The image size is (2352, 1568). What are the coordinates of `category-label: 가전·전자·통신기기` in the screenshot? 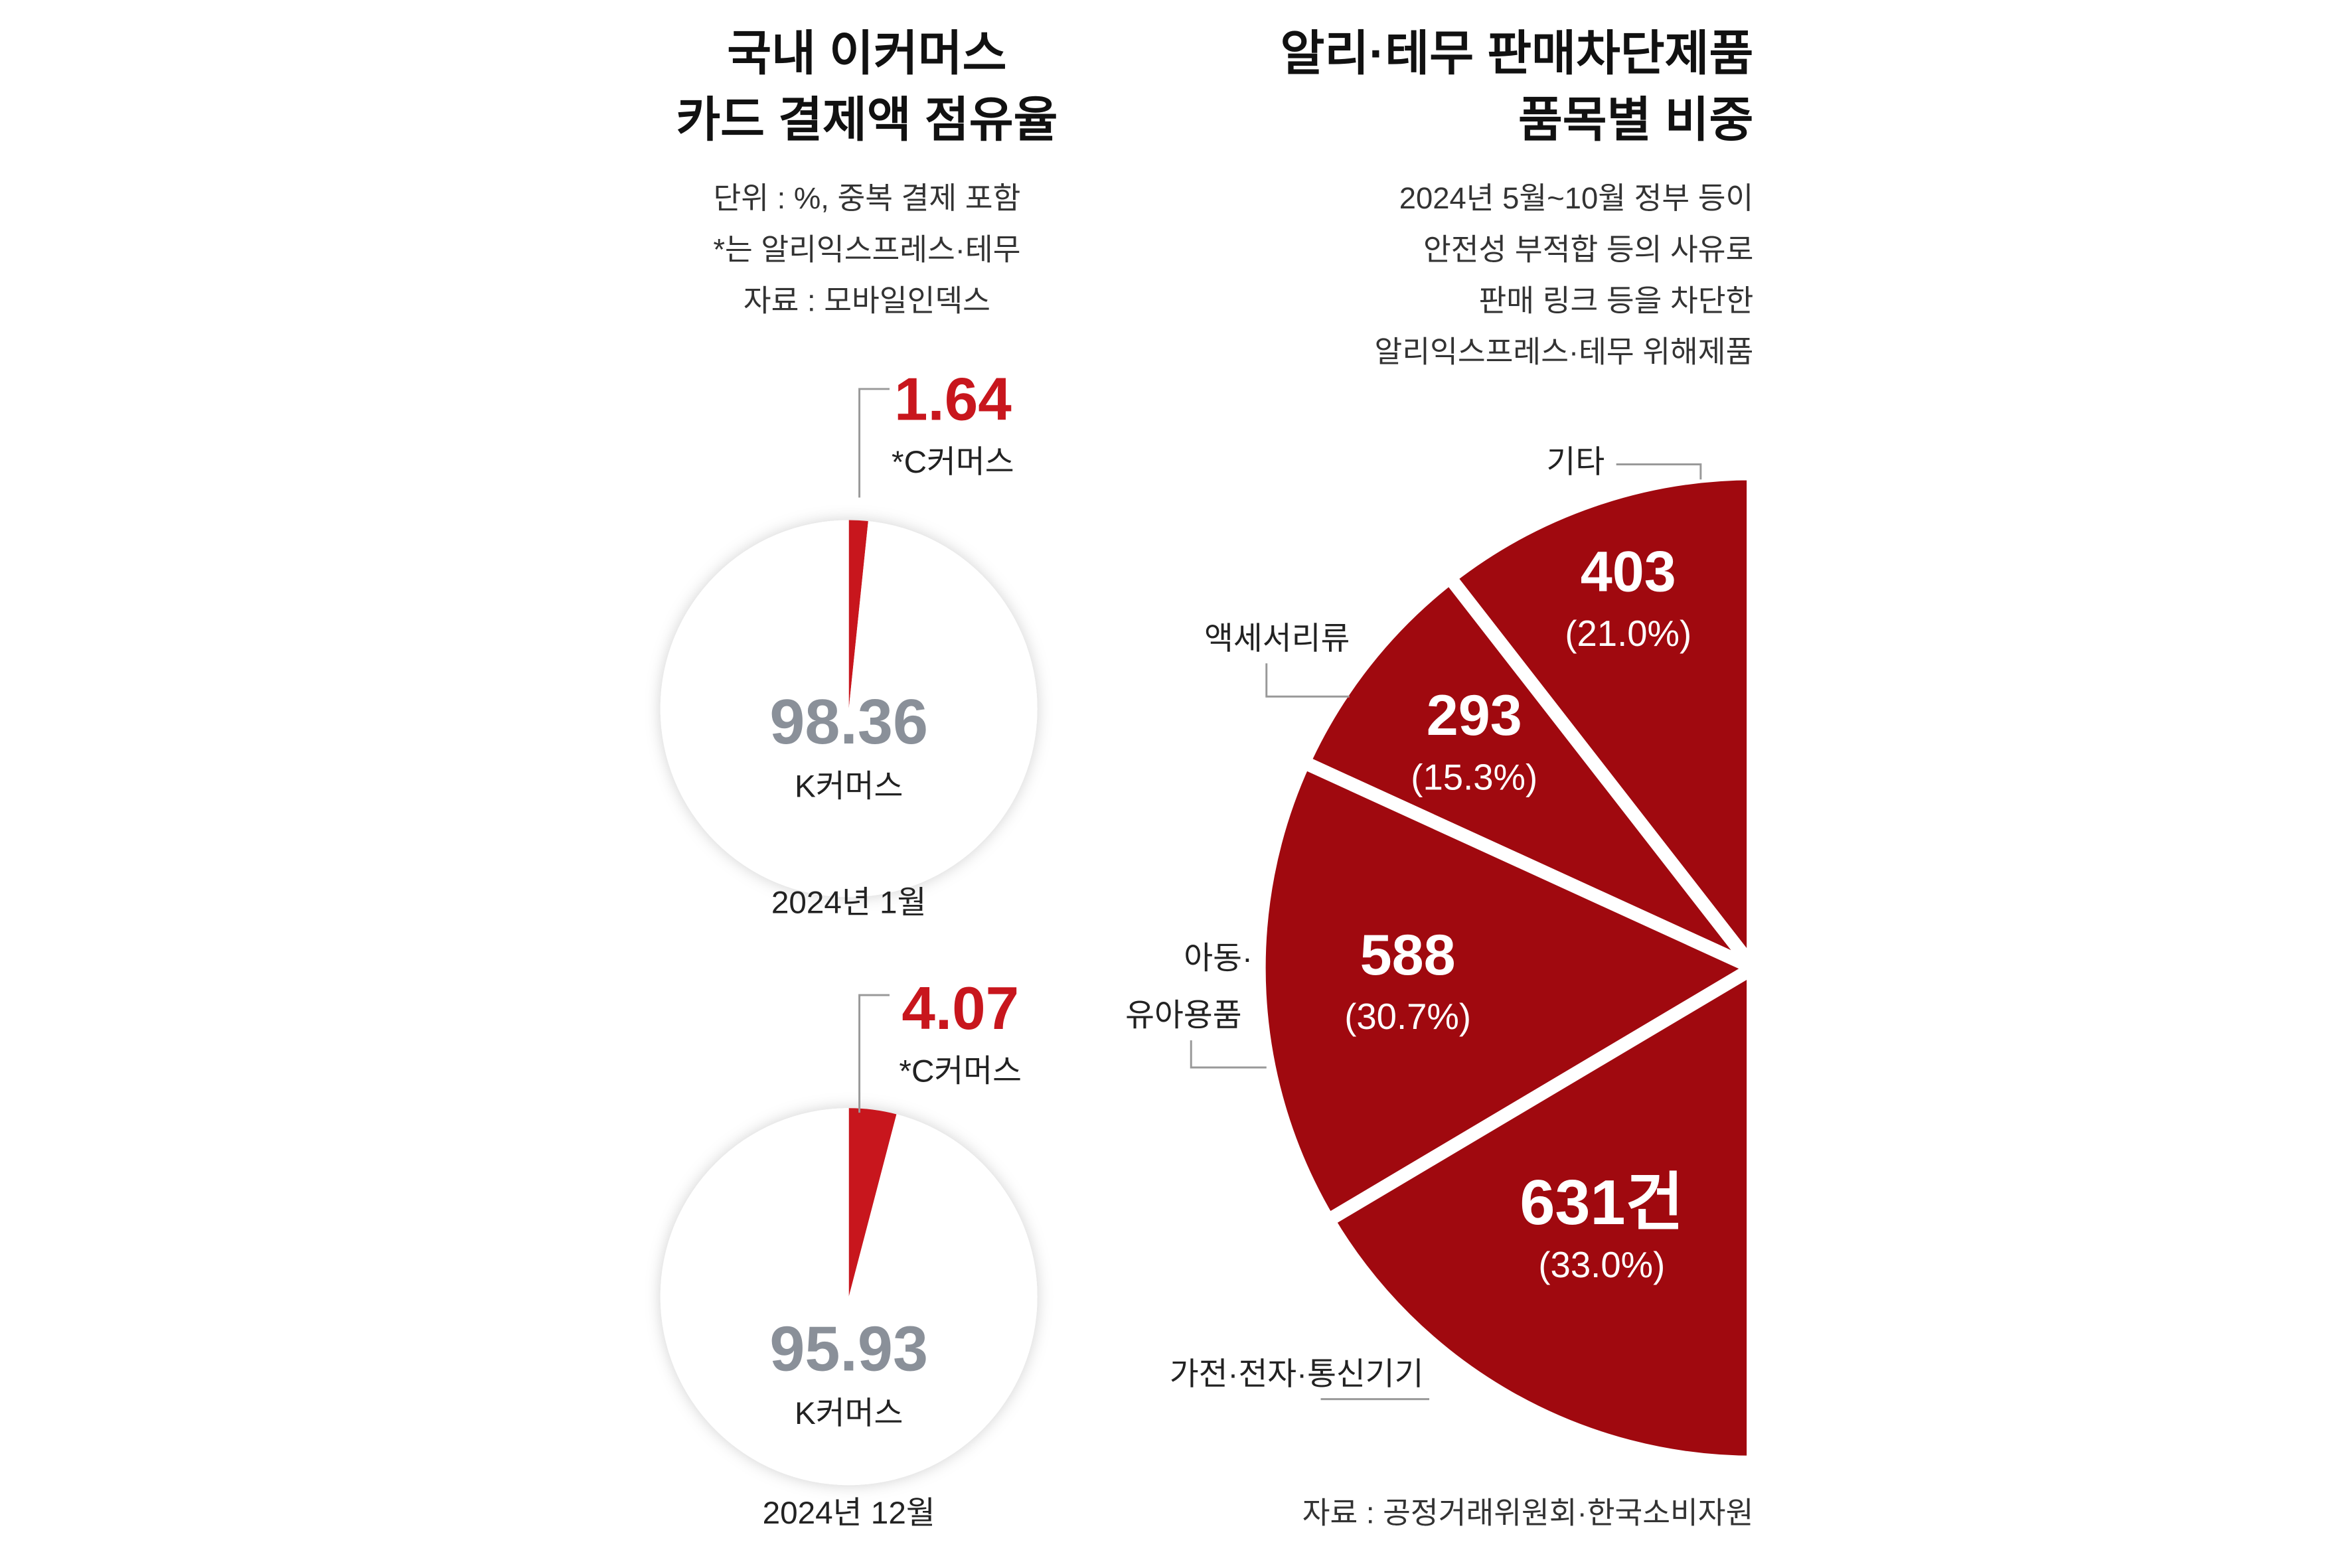 It's located at (1297, 1375).